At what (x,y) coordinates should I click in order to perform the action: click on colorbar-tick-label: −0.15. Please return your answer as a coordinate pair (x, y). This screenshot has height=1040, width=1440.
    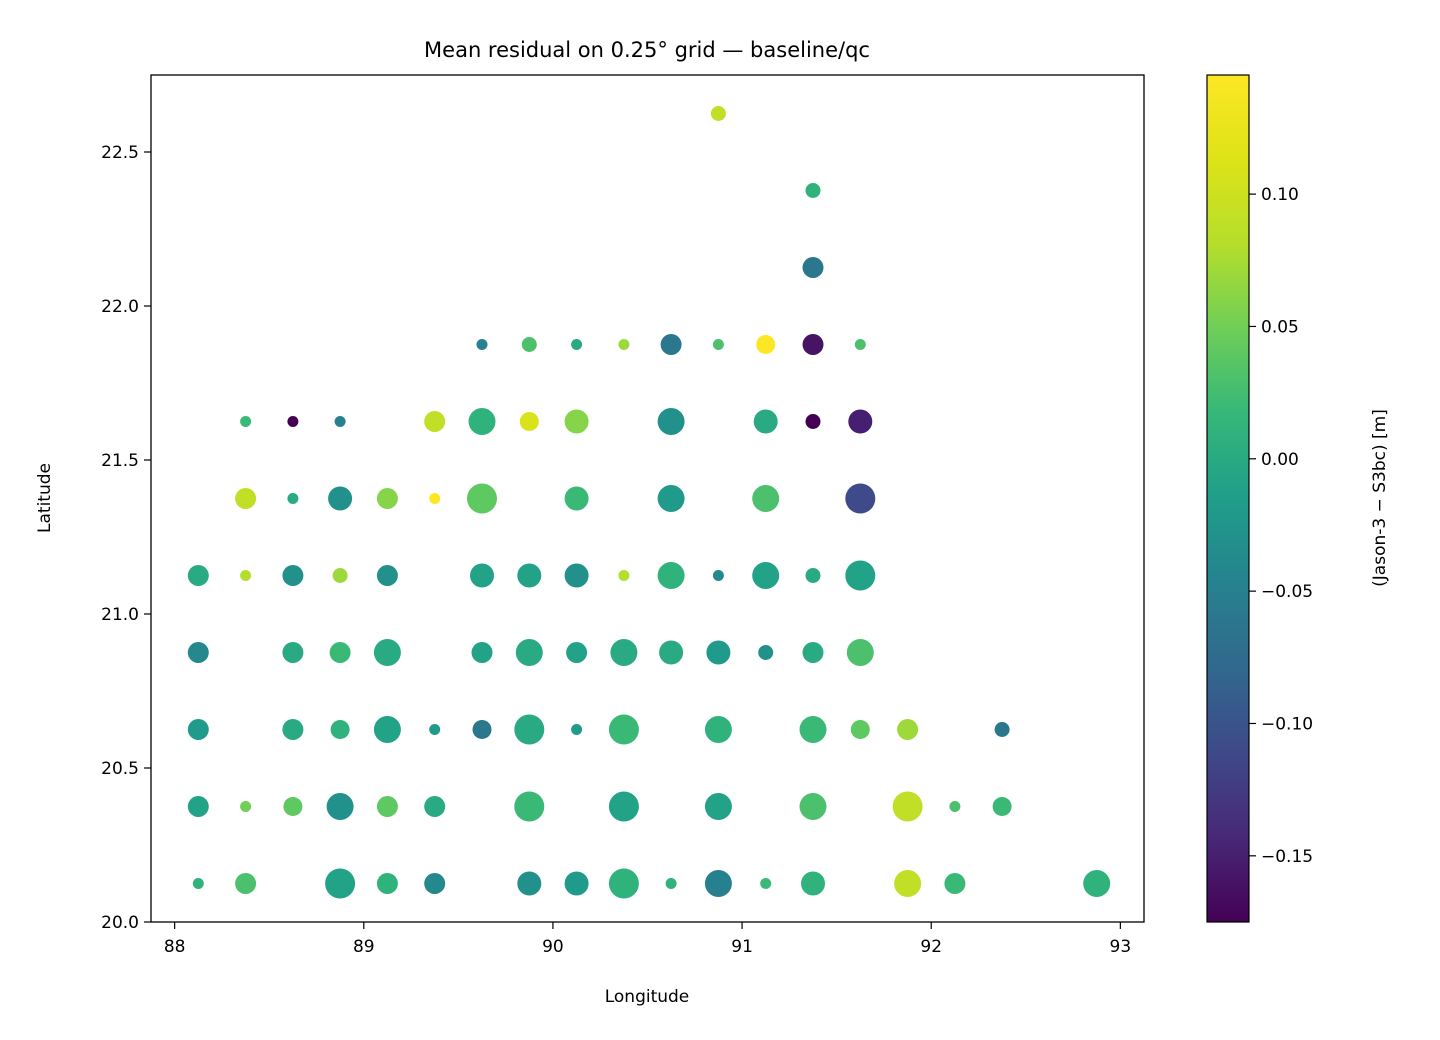
    Looking at the image, I should click on (1287, 857).